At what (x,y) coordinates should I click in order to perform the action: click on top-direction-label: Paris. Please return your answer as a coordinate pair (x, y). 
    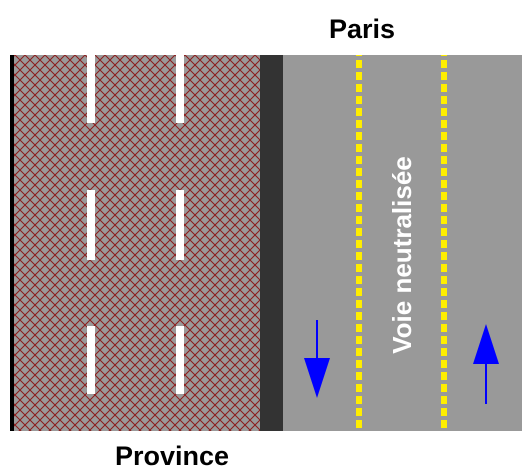
    Looking at the image, I should click on (362, 29).